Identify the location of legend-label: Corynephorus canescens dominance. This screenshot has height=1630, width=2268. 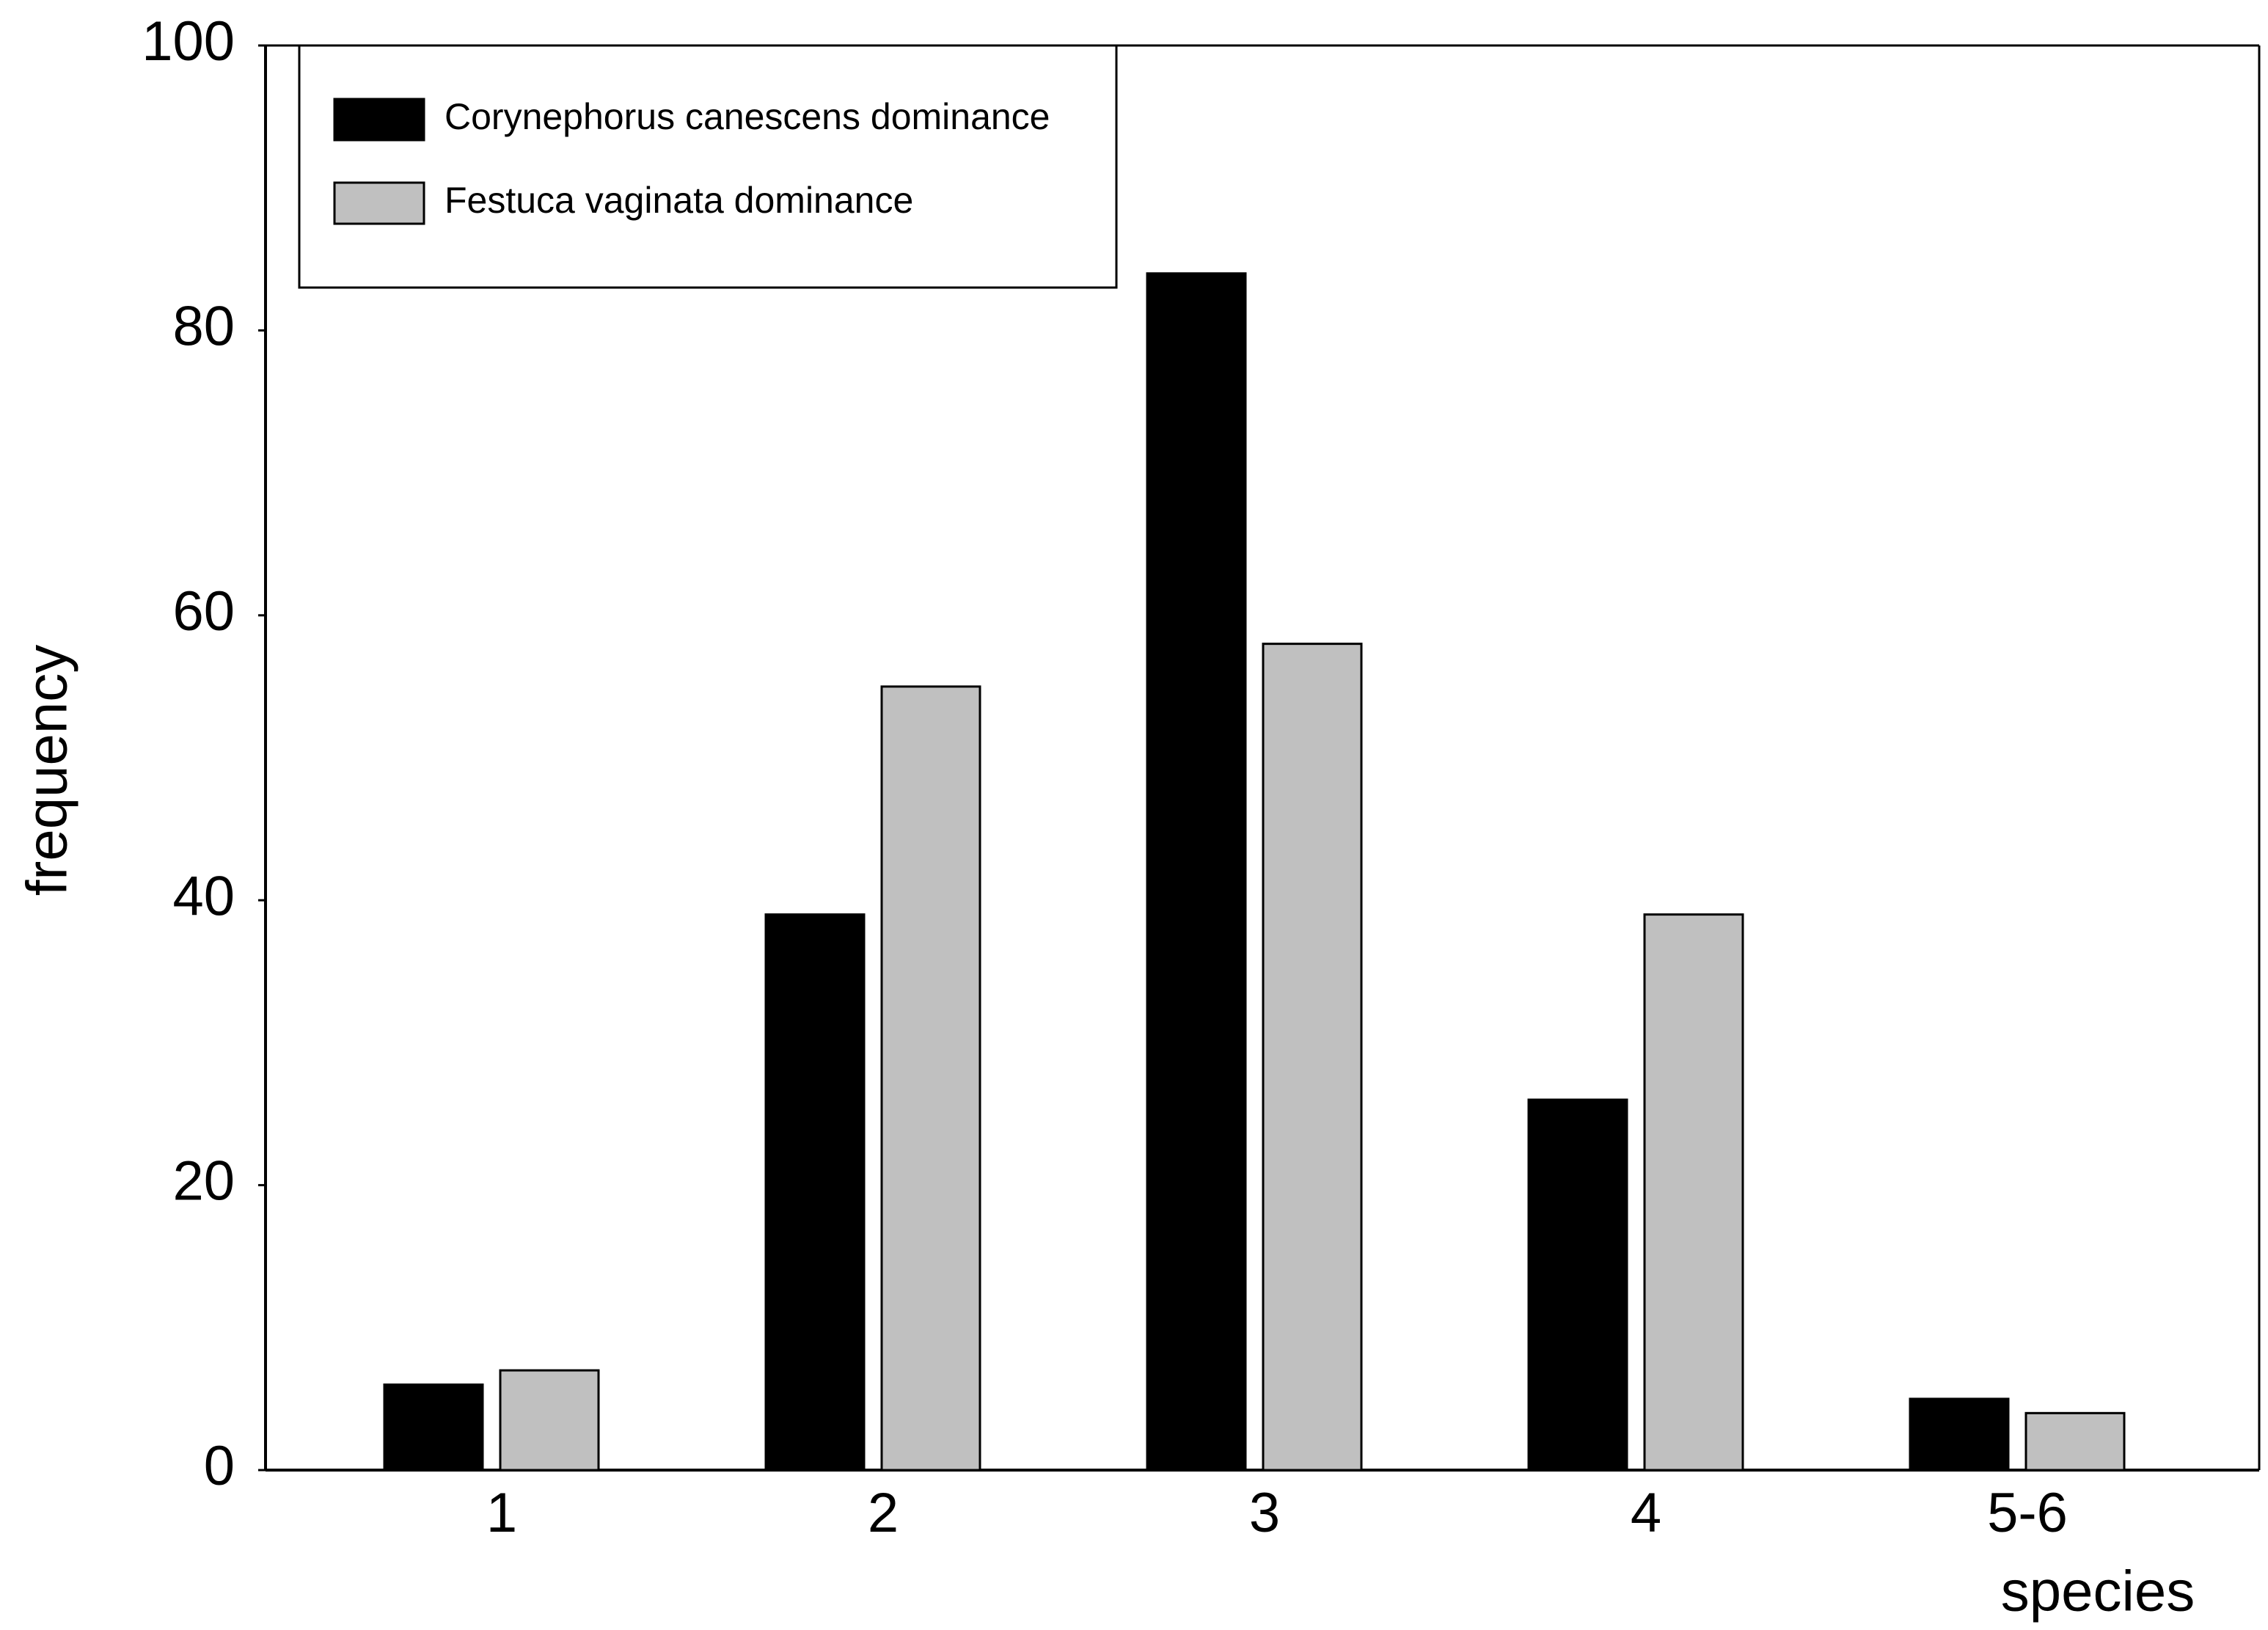
(747, 116).